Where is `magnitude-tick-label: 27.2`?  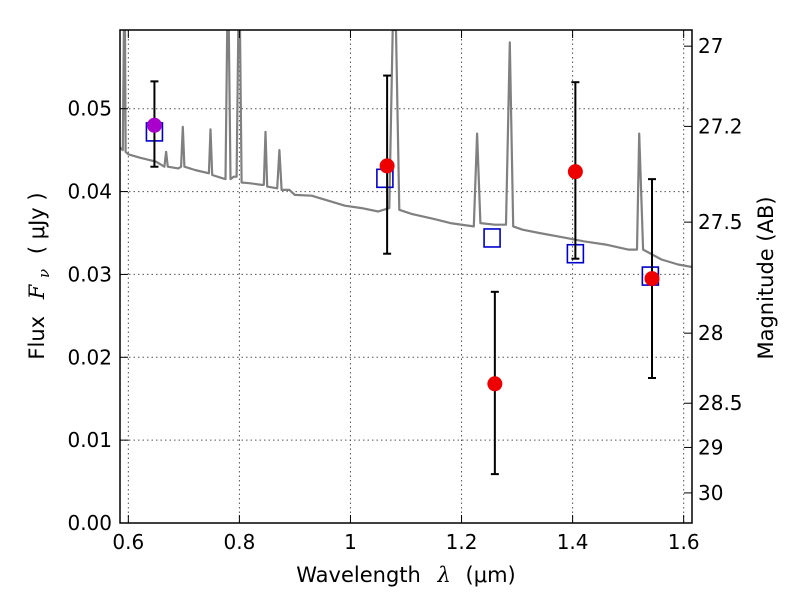
magnitude-tick-label: 27.2 is located at coordinates (720, 126).